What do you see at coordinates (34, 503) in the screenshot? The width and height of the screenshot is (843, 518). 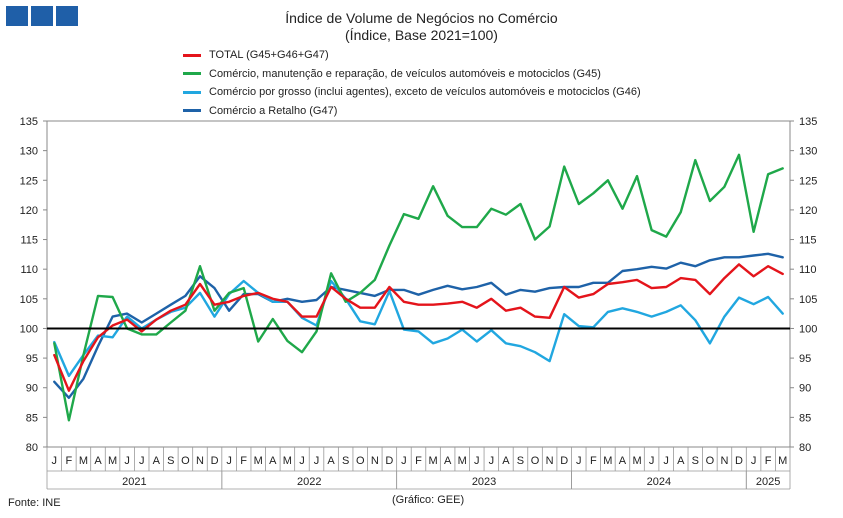 I see `source-note: Fonte: INE` at bounding box center [34, 503].